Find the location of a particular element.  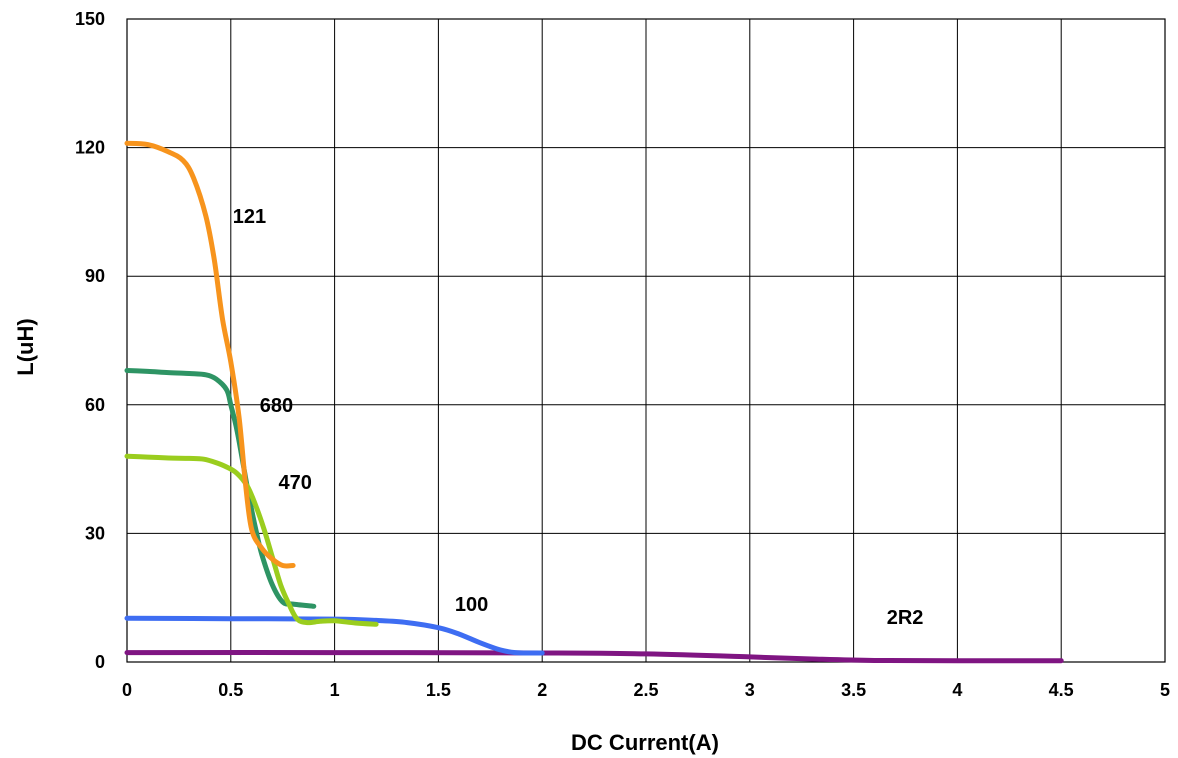

x-tick-label: 3 is located at coordinates (750, 690).